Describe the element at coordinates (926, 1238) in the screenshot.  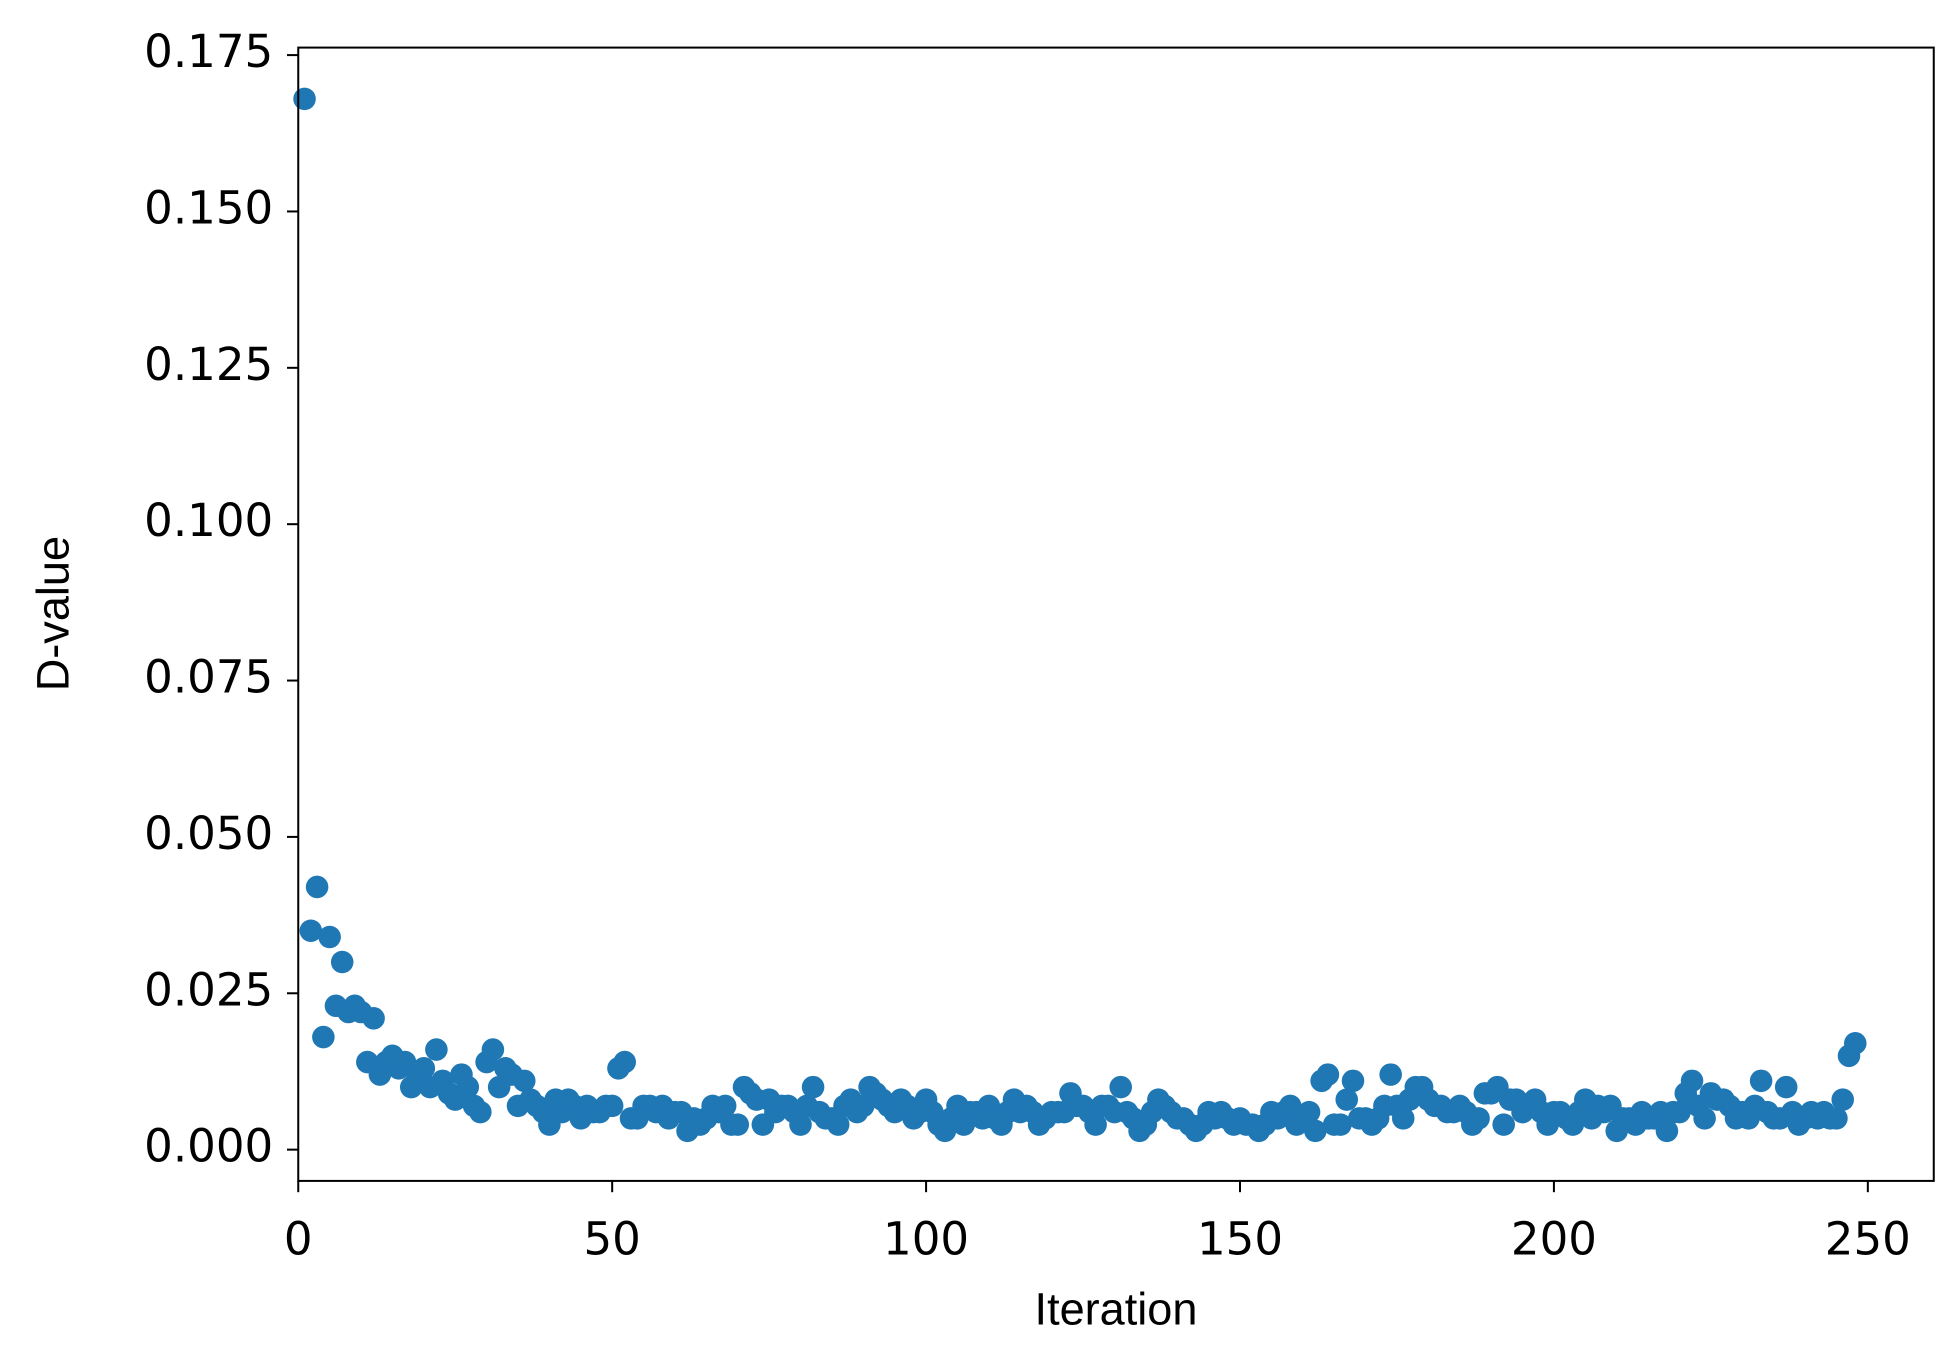
I see `x-tick-label: 100` at that location.